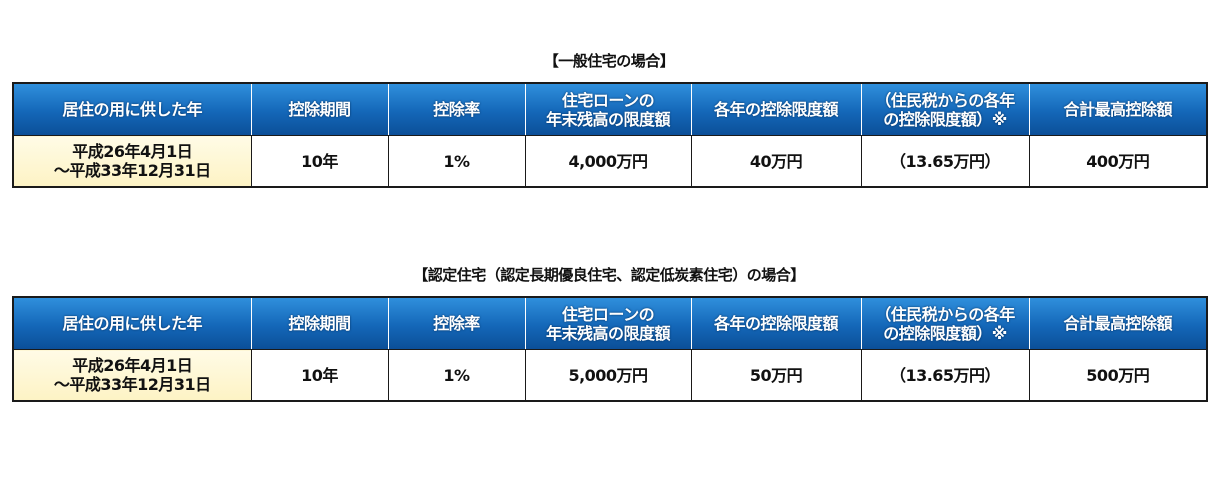 Image resolution: width=1221 pixels, height=479 pixels. I want to click on cell-total-max-deduction: 500万円, so click(1117, 375).